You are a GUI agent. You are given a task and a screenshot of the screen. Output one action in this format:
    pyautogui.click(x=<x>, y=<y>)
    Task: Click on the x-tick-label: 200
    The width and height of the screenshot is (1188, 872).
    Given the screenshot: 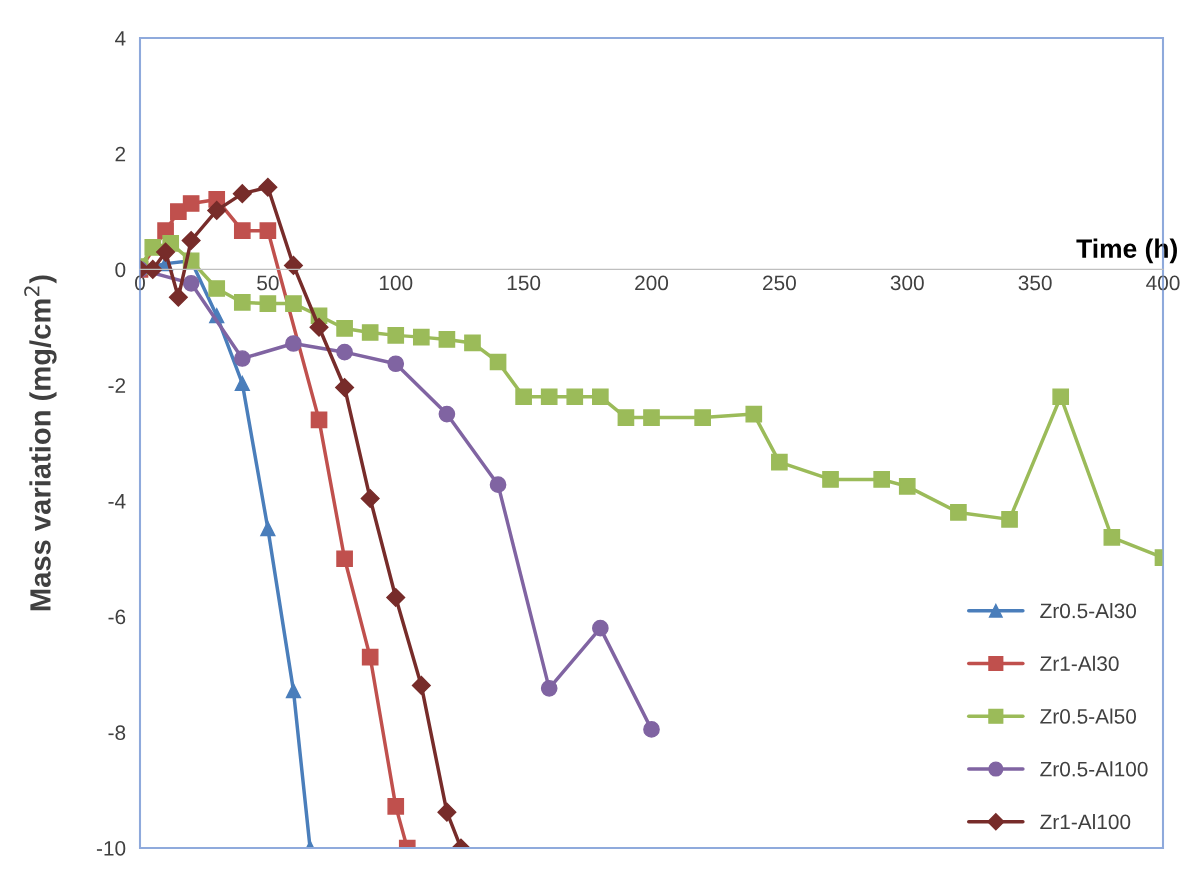 What is the action you would take?
    pyautogui.click(x=652, y=283)
    